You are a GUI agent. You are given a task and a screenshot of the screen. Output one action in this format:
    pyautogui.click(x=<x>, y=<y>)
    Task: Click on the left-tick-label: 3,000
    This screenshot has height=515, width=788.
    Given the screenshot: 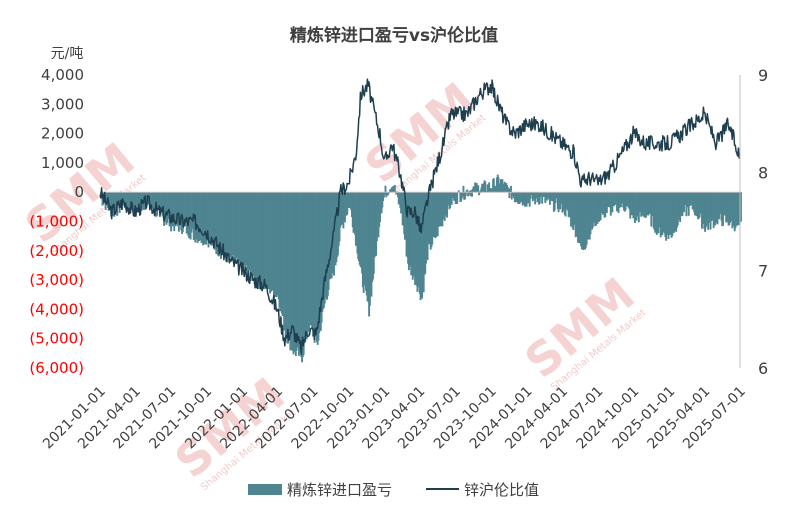 What is the action you would take?
    pyautogui.click(x=62, y=104)
    